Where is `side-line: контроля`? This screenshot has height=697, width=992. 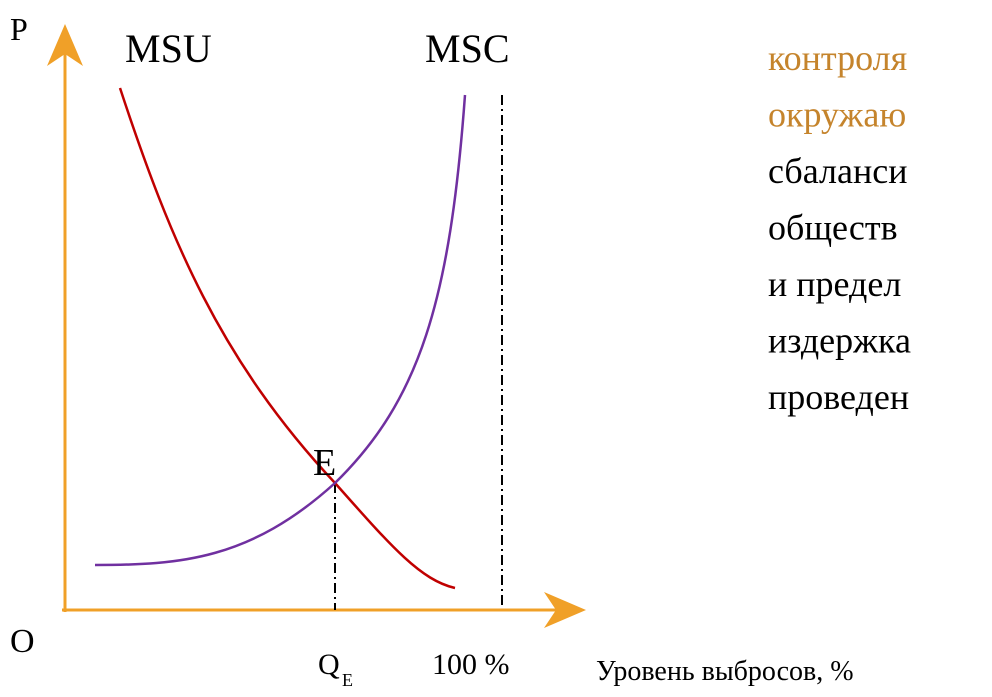 side-line: контроля is located at coordinates (837, 58).